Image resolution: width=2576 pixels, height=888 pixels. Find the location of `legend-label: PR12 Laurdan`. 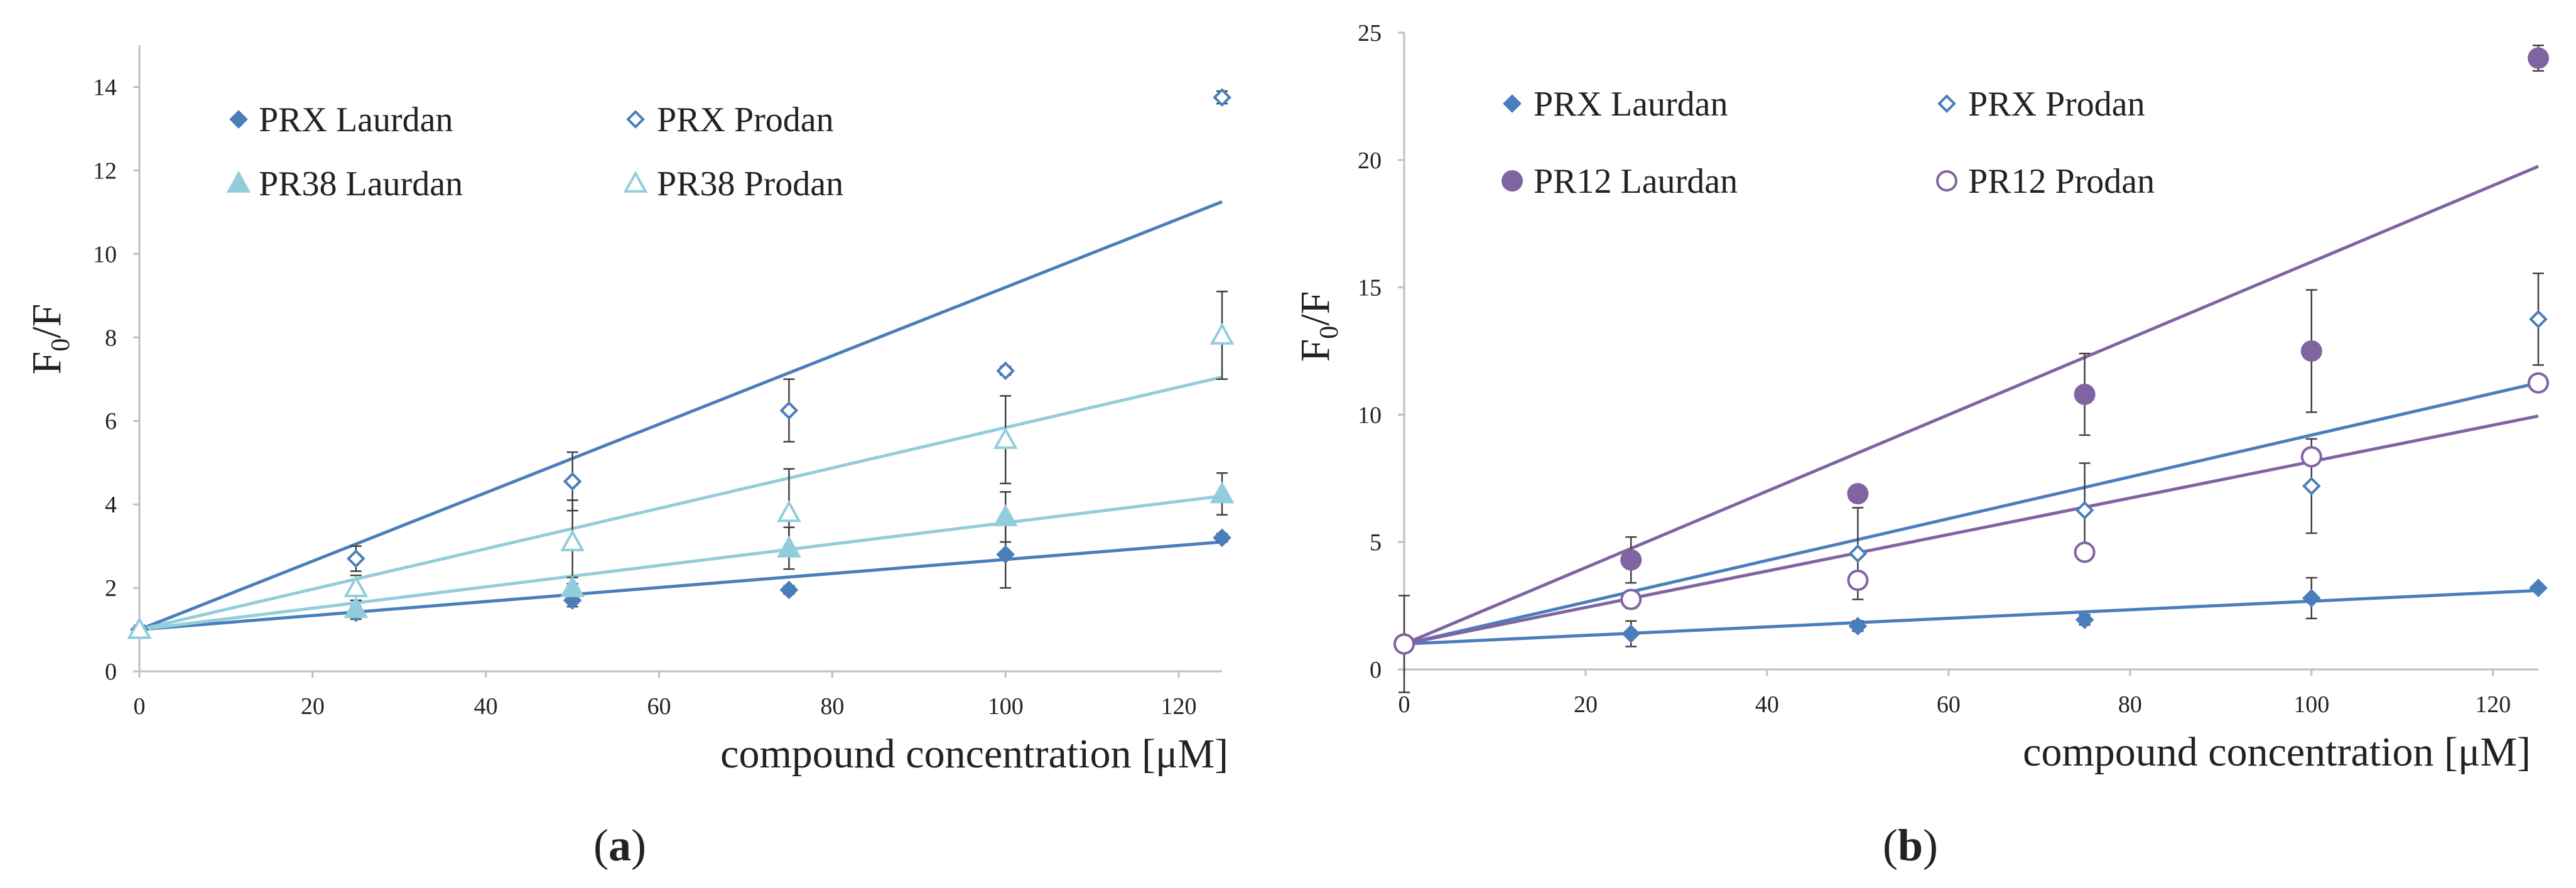

legend-label: PR12 Laurdan is located at coordinates (1636, 182).